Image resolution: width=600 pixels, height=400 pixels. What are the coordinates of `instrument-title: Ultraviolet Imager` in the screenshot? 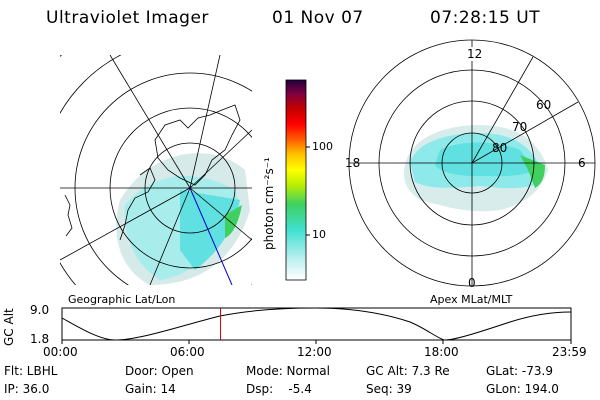 It's located at (127, 18).